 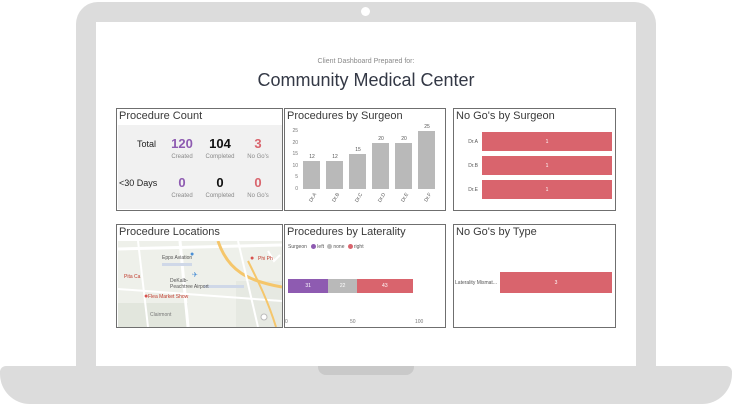 I want to click on y-tick-label: 15, so click(x=295, y=154).